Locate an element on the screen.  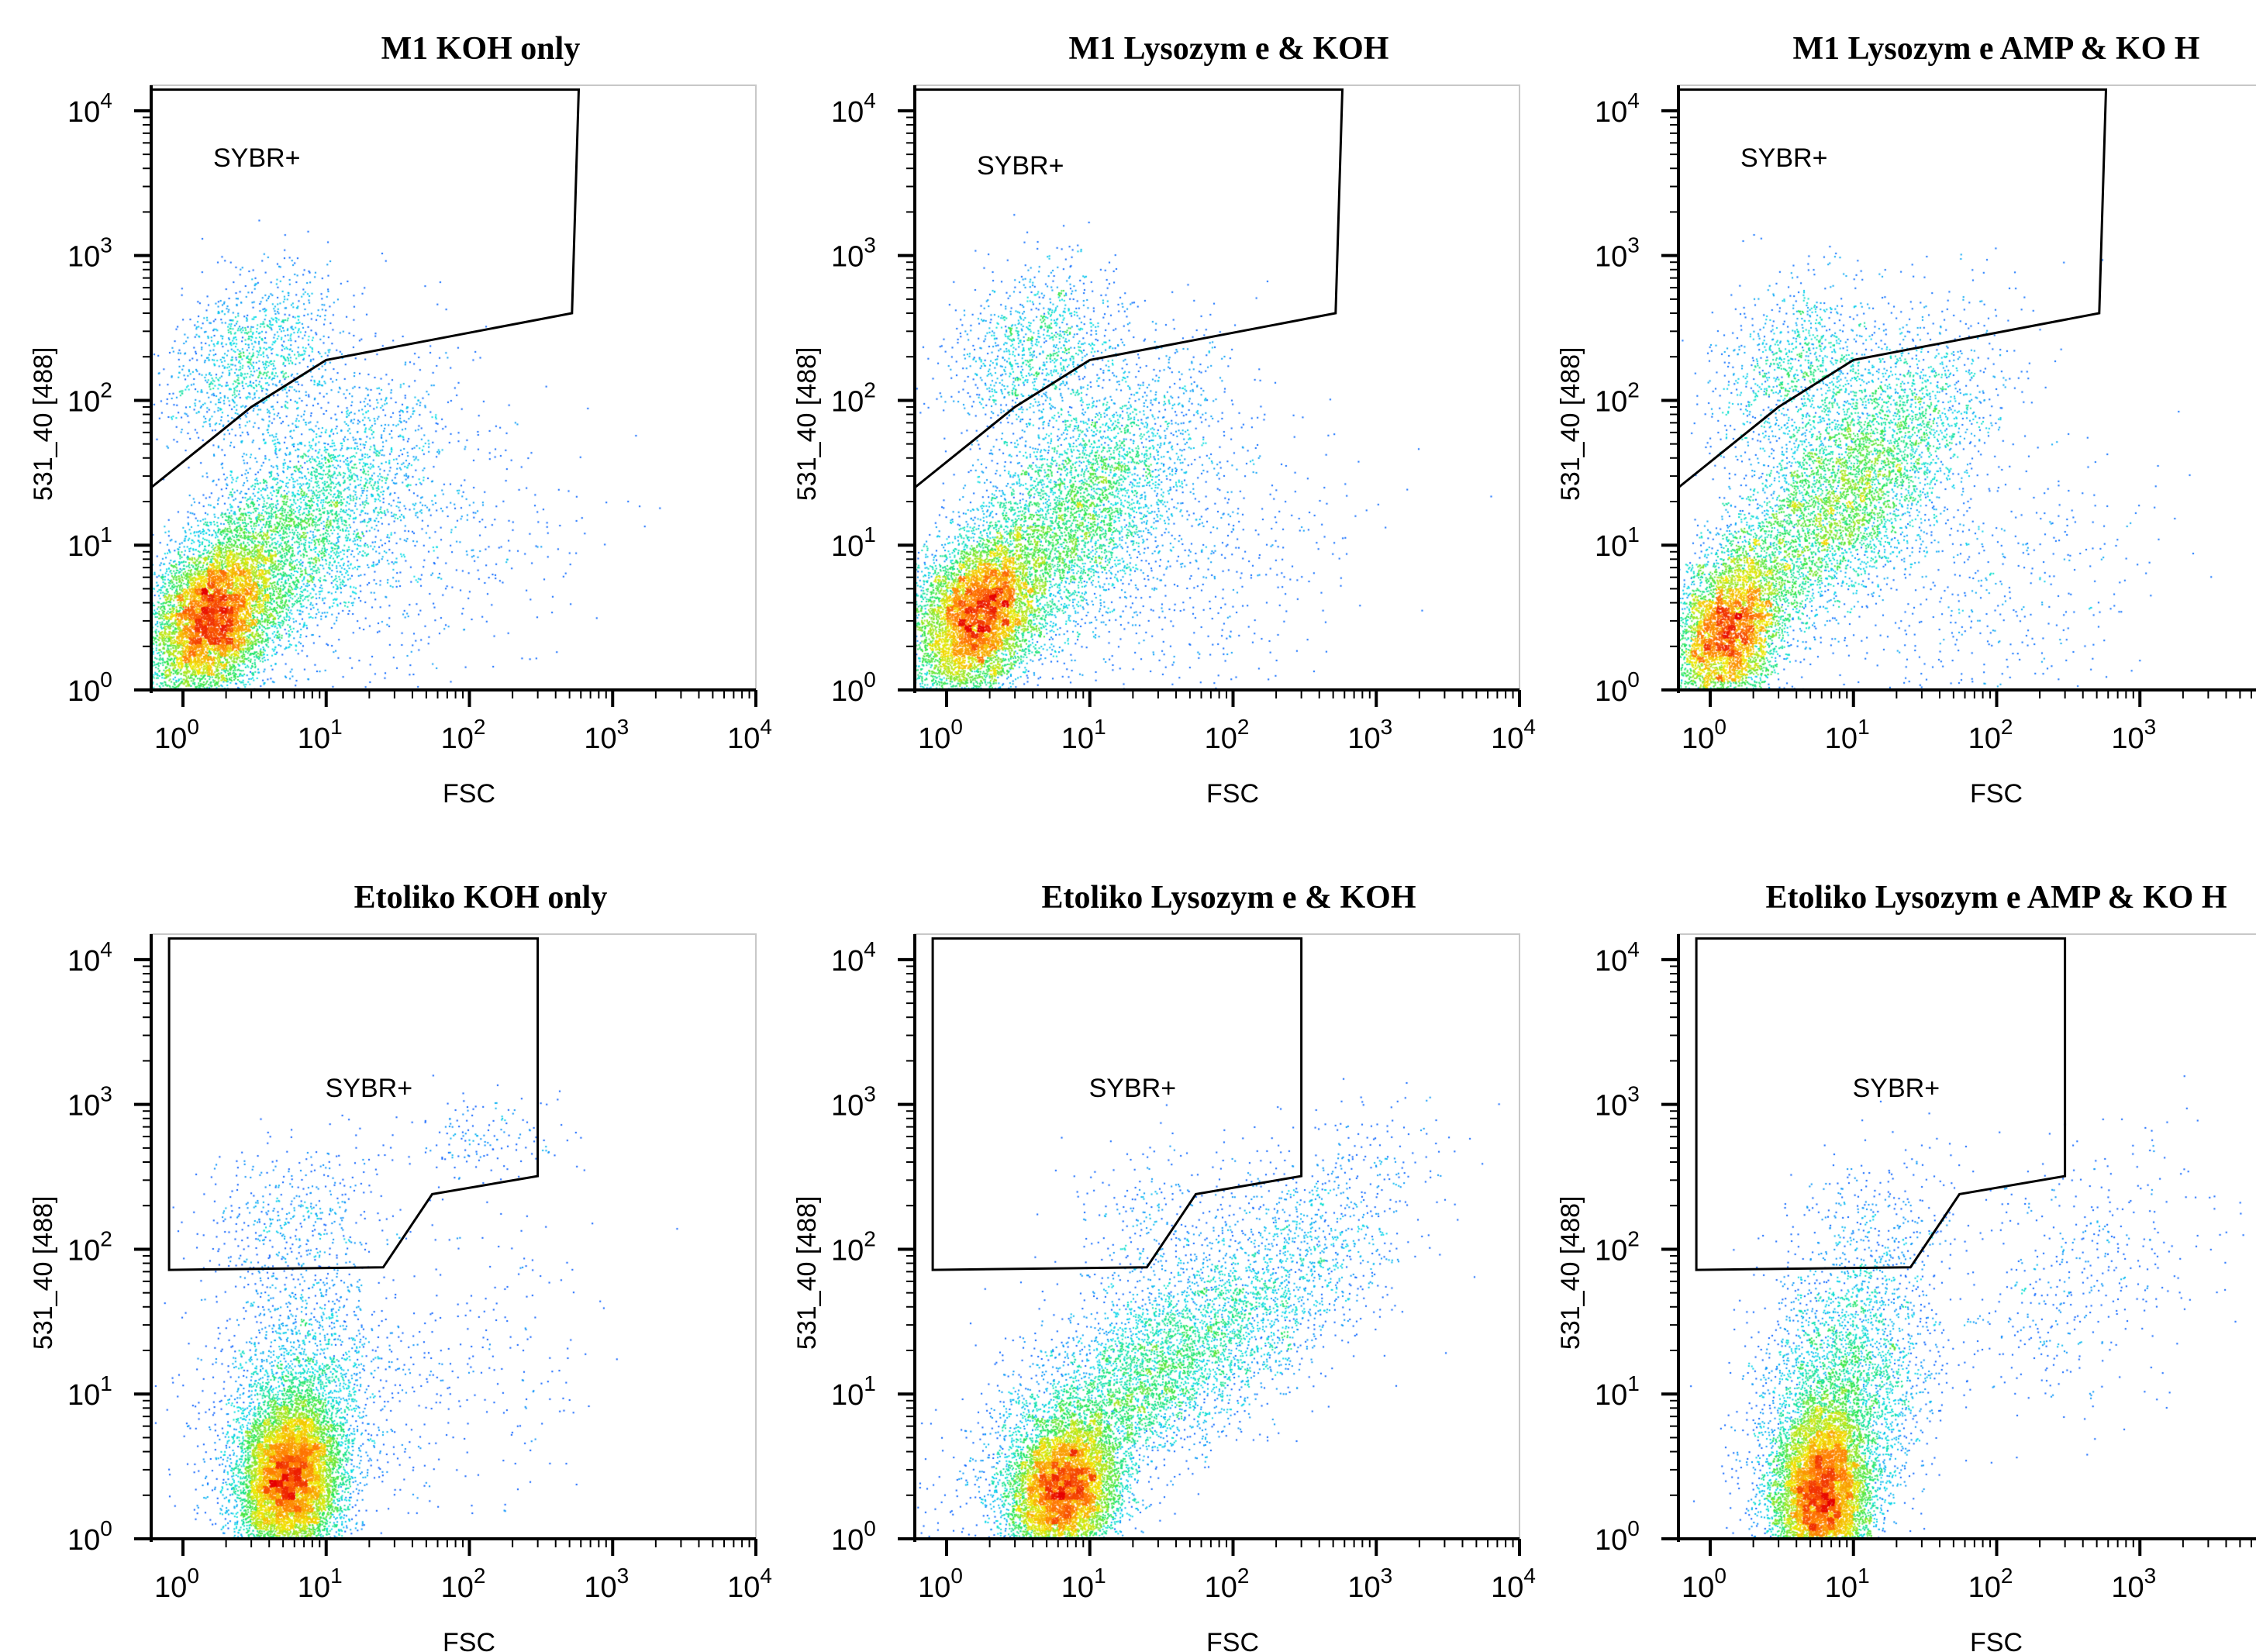
panel-title: Etoliko Lysozym e & KOH is located at coordinates (1229, 898).